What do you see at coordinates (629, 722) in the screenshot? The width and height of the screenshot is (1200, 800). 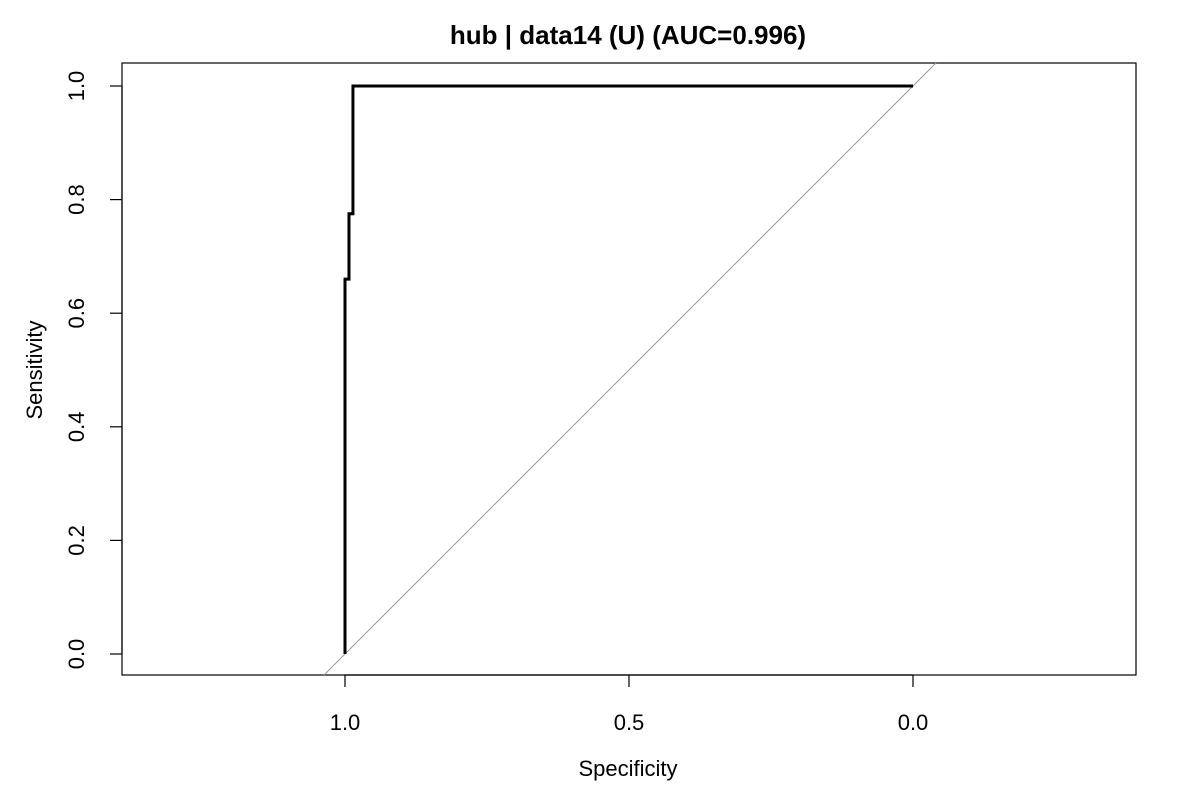 I see `x-tick-label: 0.5` at bounding box center [629, 722].